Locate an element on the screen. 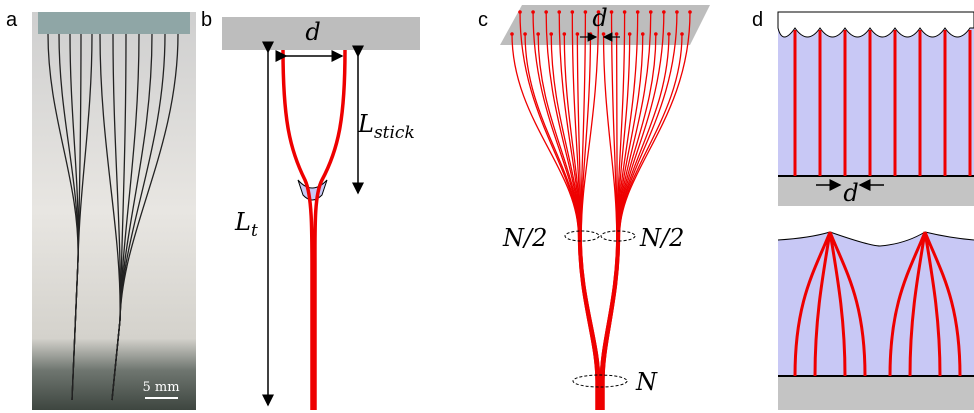  panel-label: c is located at coordinates (483, 20).